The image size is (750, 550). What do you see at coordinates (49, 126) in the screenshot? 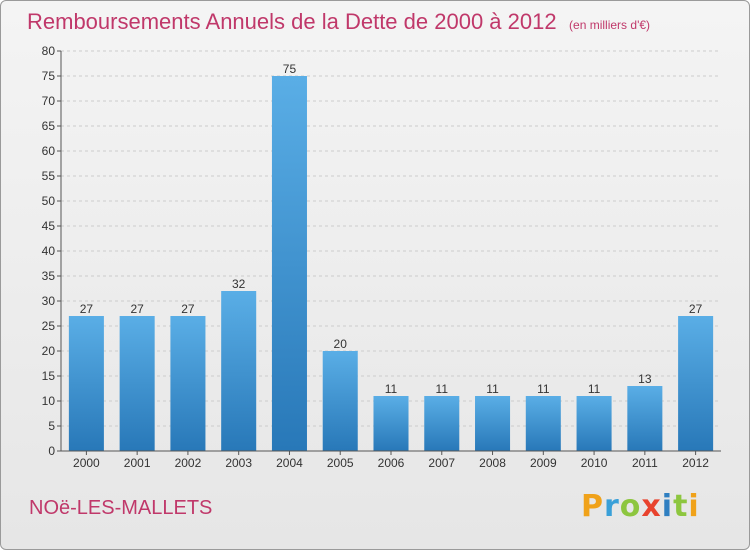
I see `y-tick-label: 65` at bounding box center [49, 126].